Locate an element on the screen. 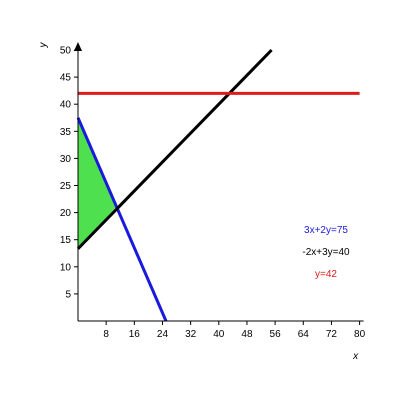 This screenshot has width=400, height=400. y-tick-label-35: 35 is located at coordinates (66, 132).